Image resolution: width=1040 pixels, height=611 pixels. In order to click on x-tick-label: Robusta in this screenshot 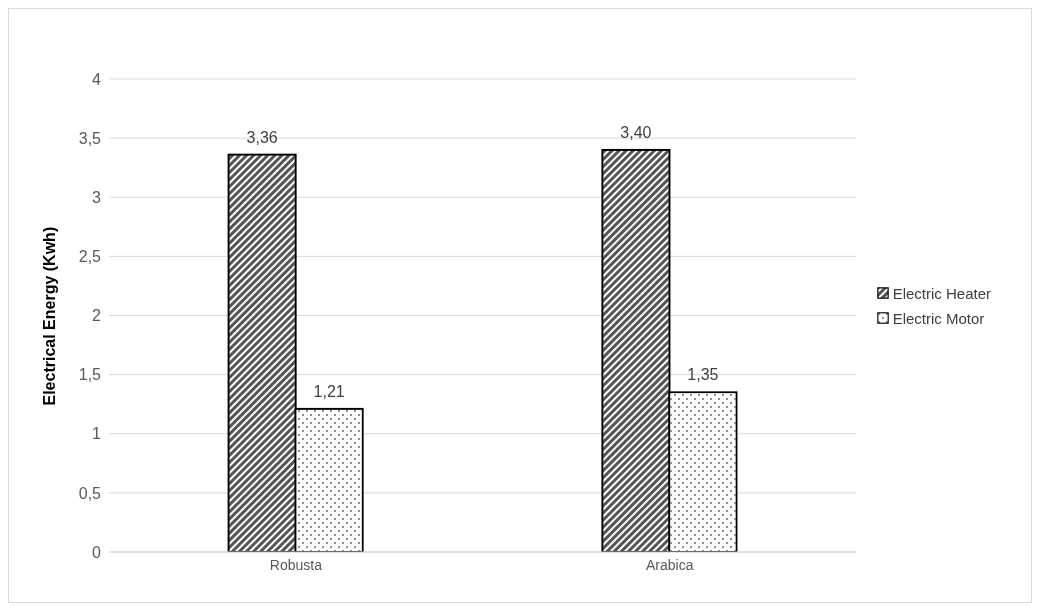, I will do `click(296, 564)`.